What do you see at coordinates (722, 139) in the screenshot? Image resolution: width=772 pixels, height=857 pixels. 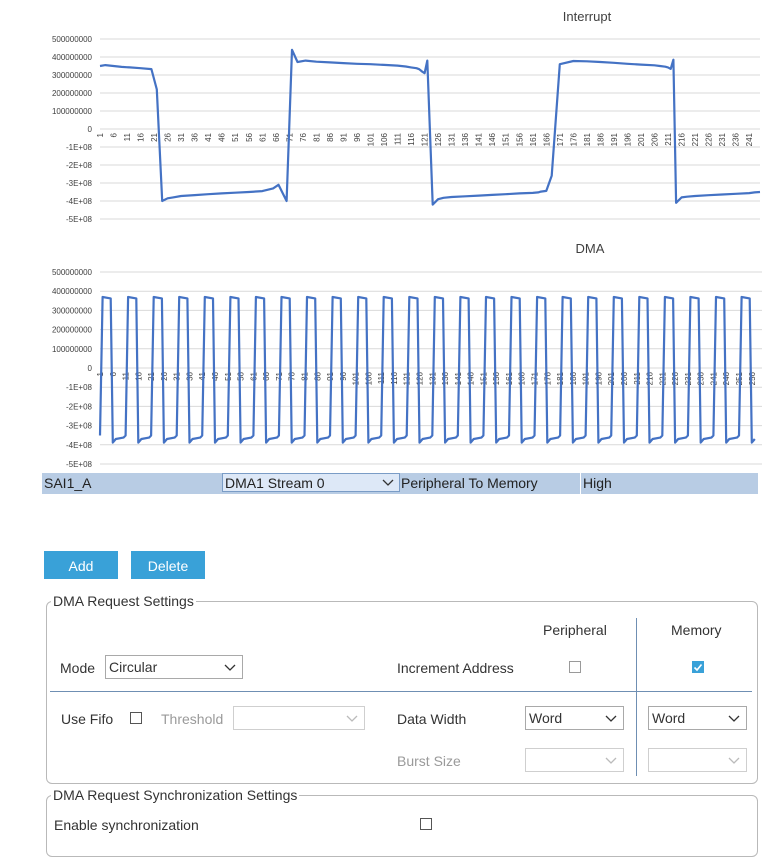 I see `x-tick-label: 231` at bounding box center [722, 139].